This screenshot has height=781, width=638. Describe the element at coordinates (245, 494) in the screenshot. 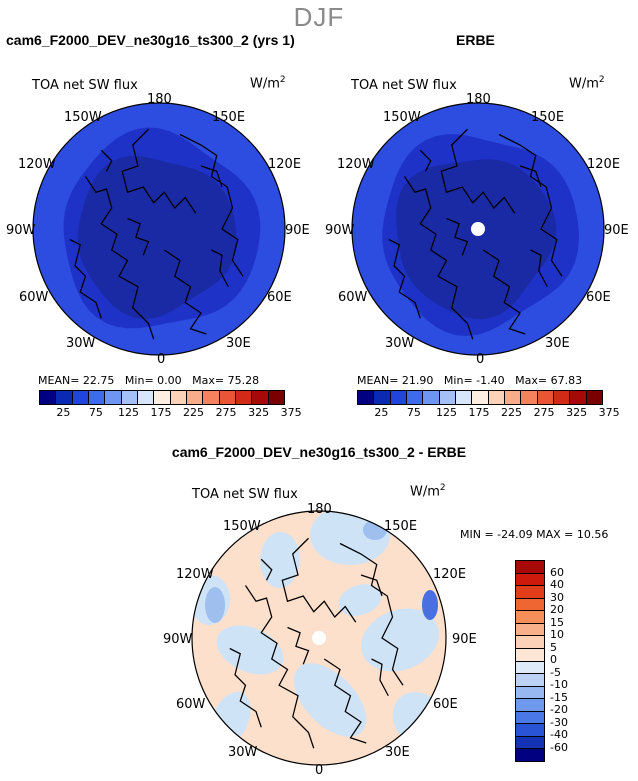

I see `diff-variable-label: TOA net SW flux` at that location.